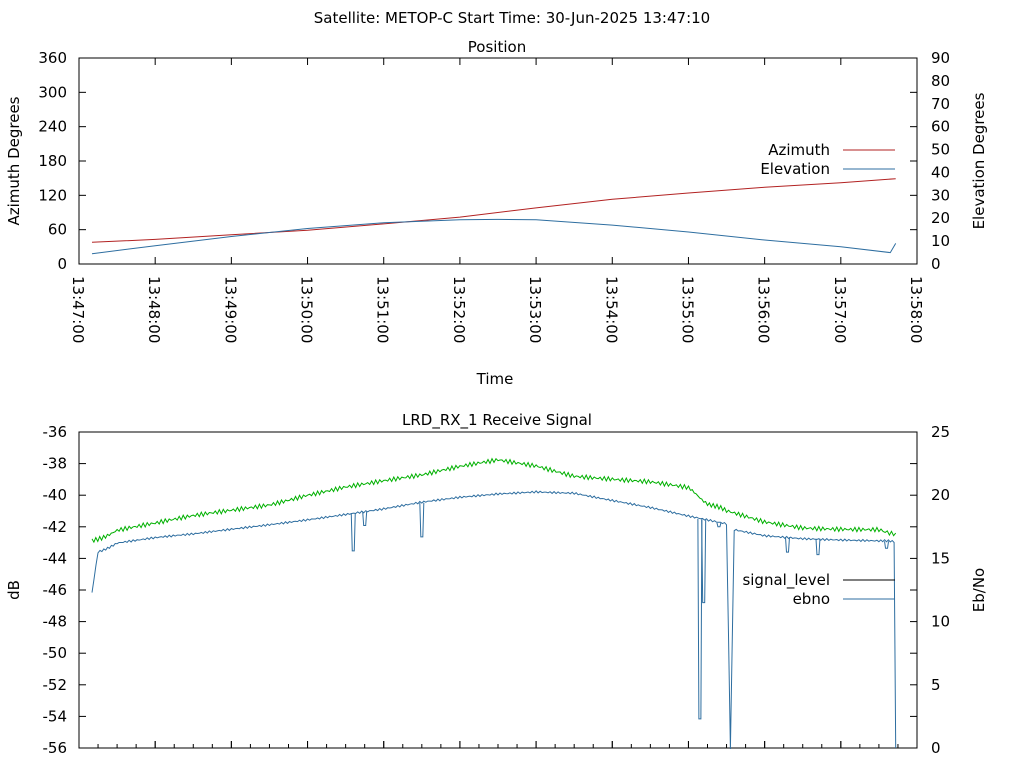  Describe the element at coordinates (840, 309) in the screenshot. I see `x-tick-label: 13:57:00` at that location.